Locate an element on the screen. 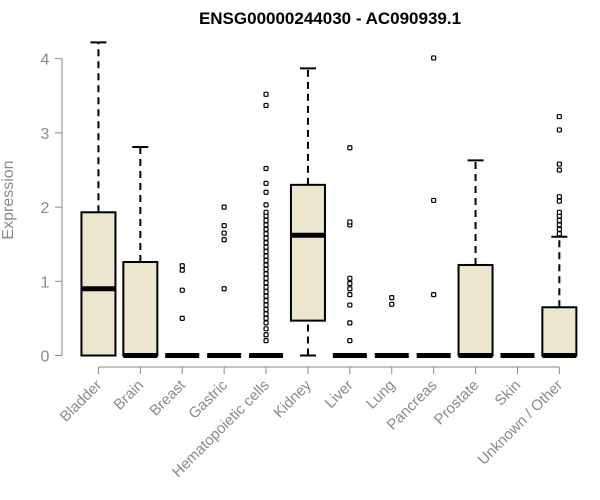  x-tick-label: Liver is located at coordinates (339, 394).